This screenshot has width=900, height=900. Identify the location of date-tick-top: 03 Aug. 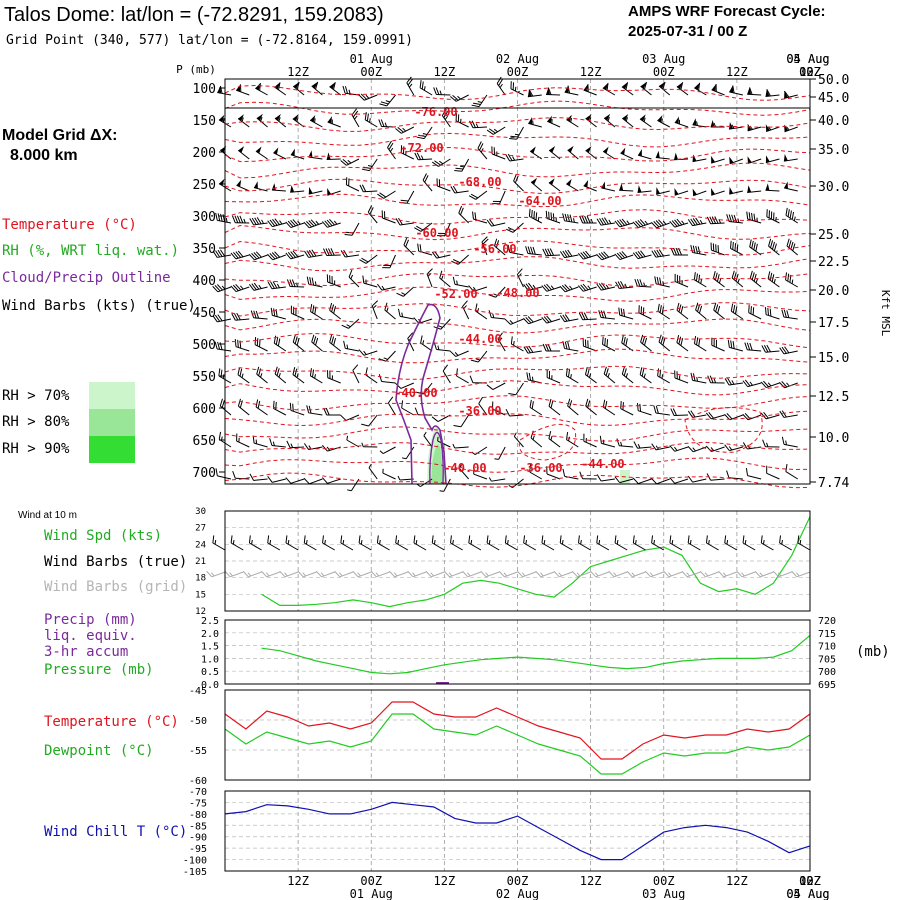
(663, 59).